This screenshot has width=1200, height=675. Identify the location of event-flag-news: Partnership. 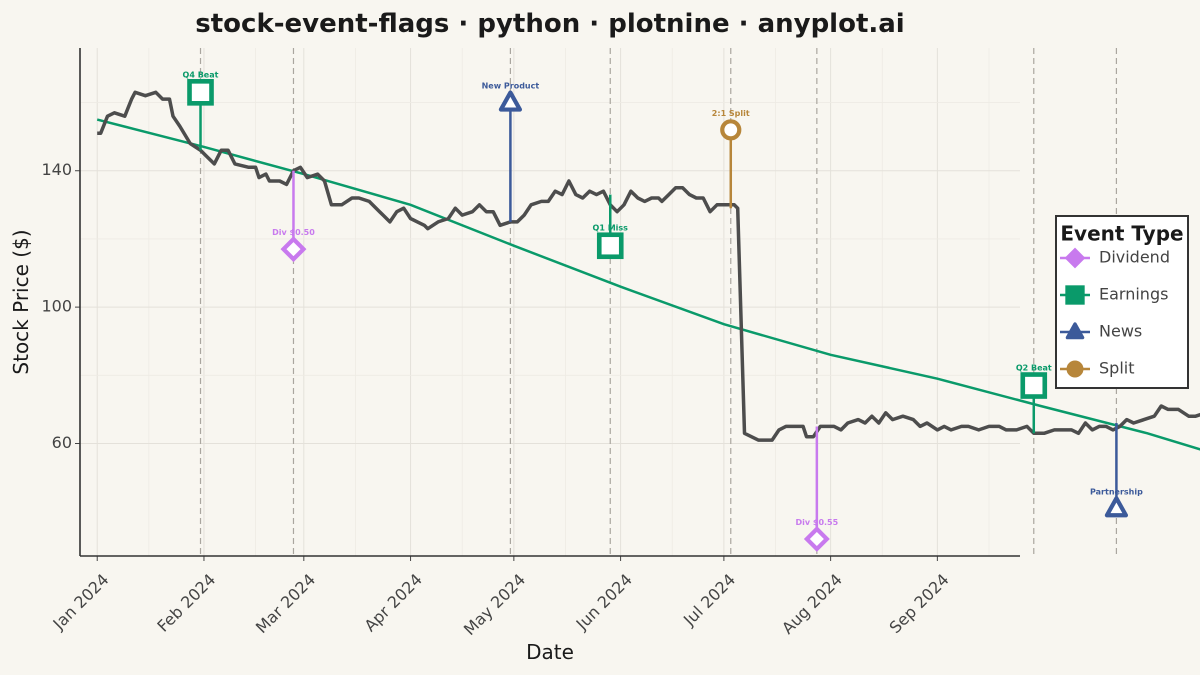
(1116, 470).